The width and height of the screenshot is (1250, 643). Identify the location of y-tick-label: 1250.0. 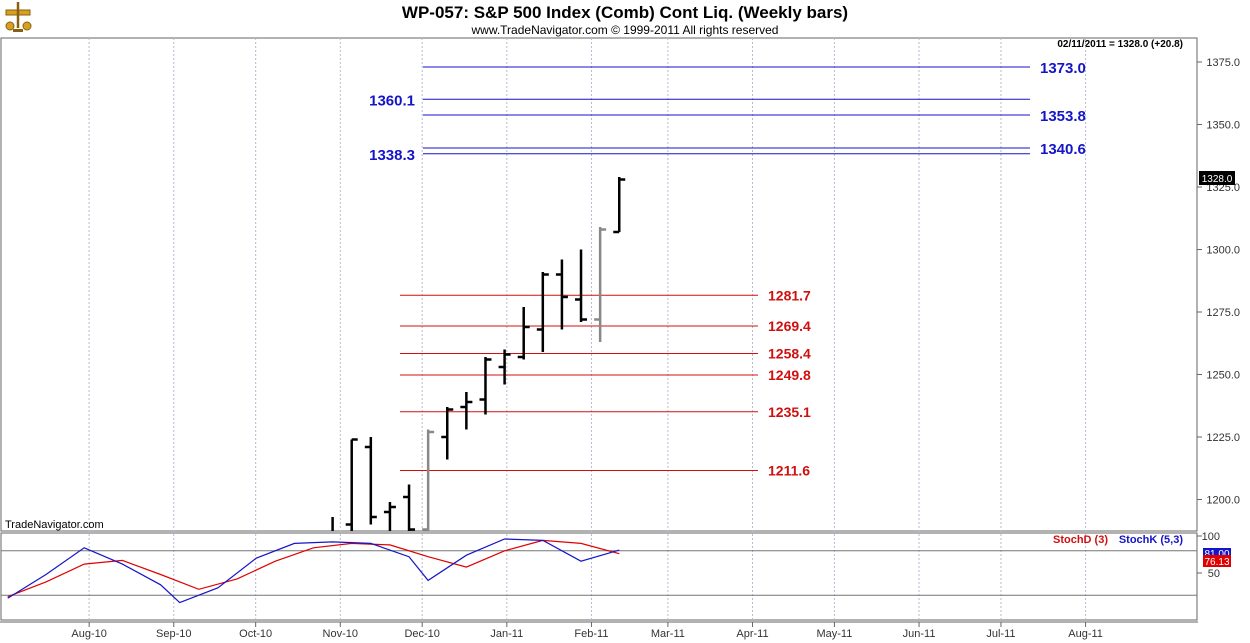
(1223, 376).